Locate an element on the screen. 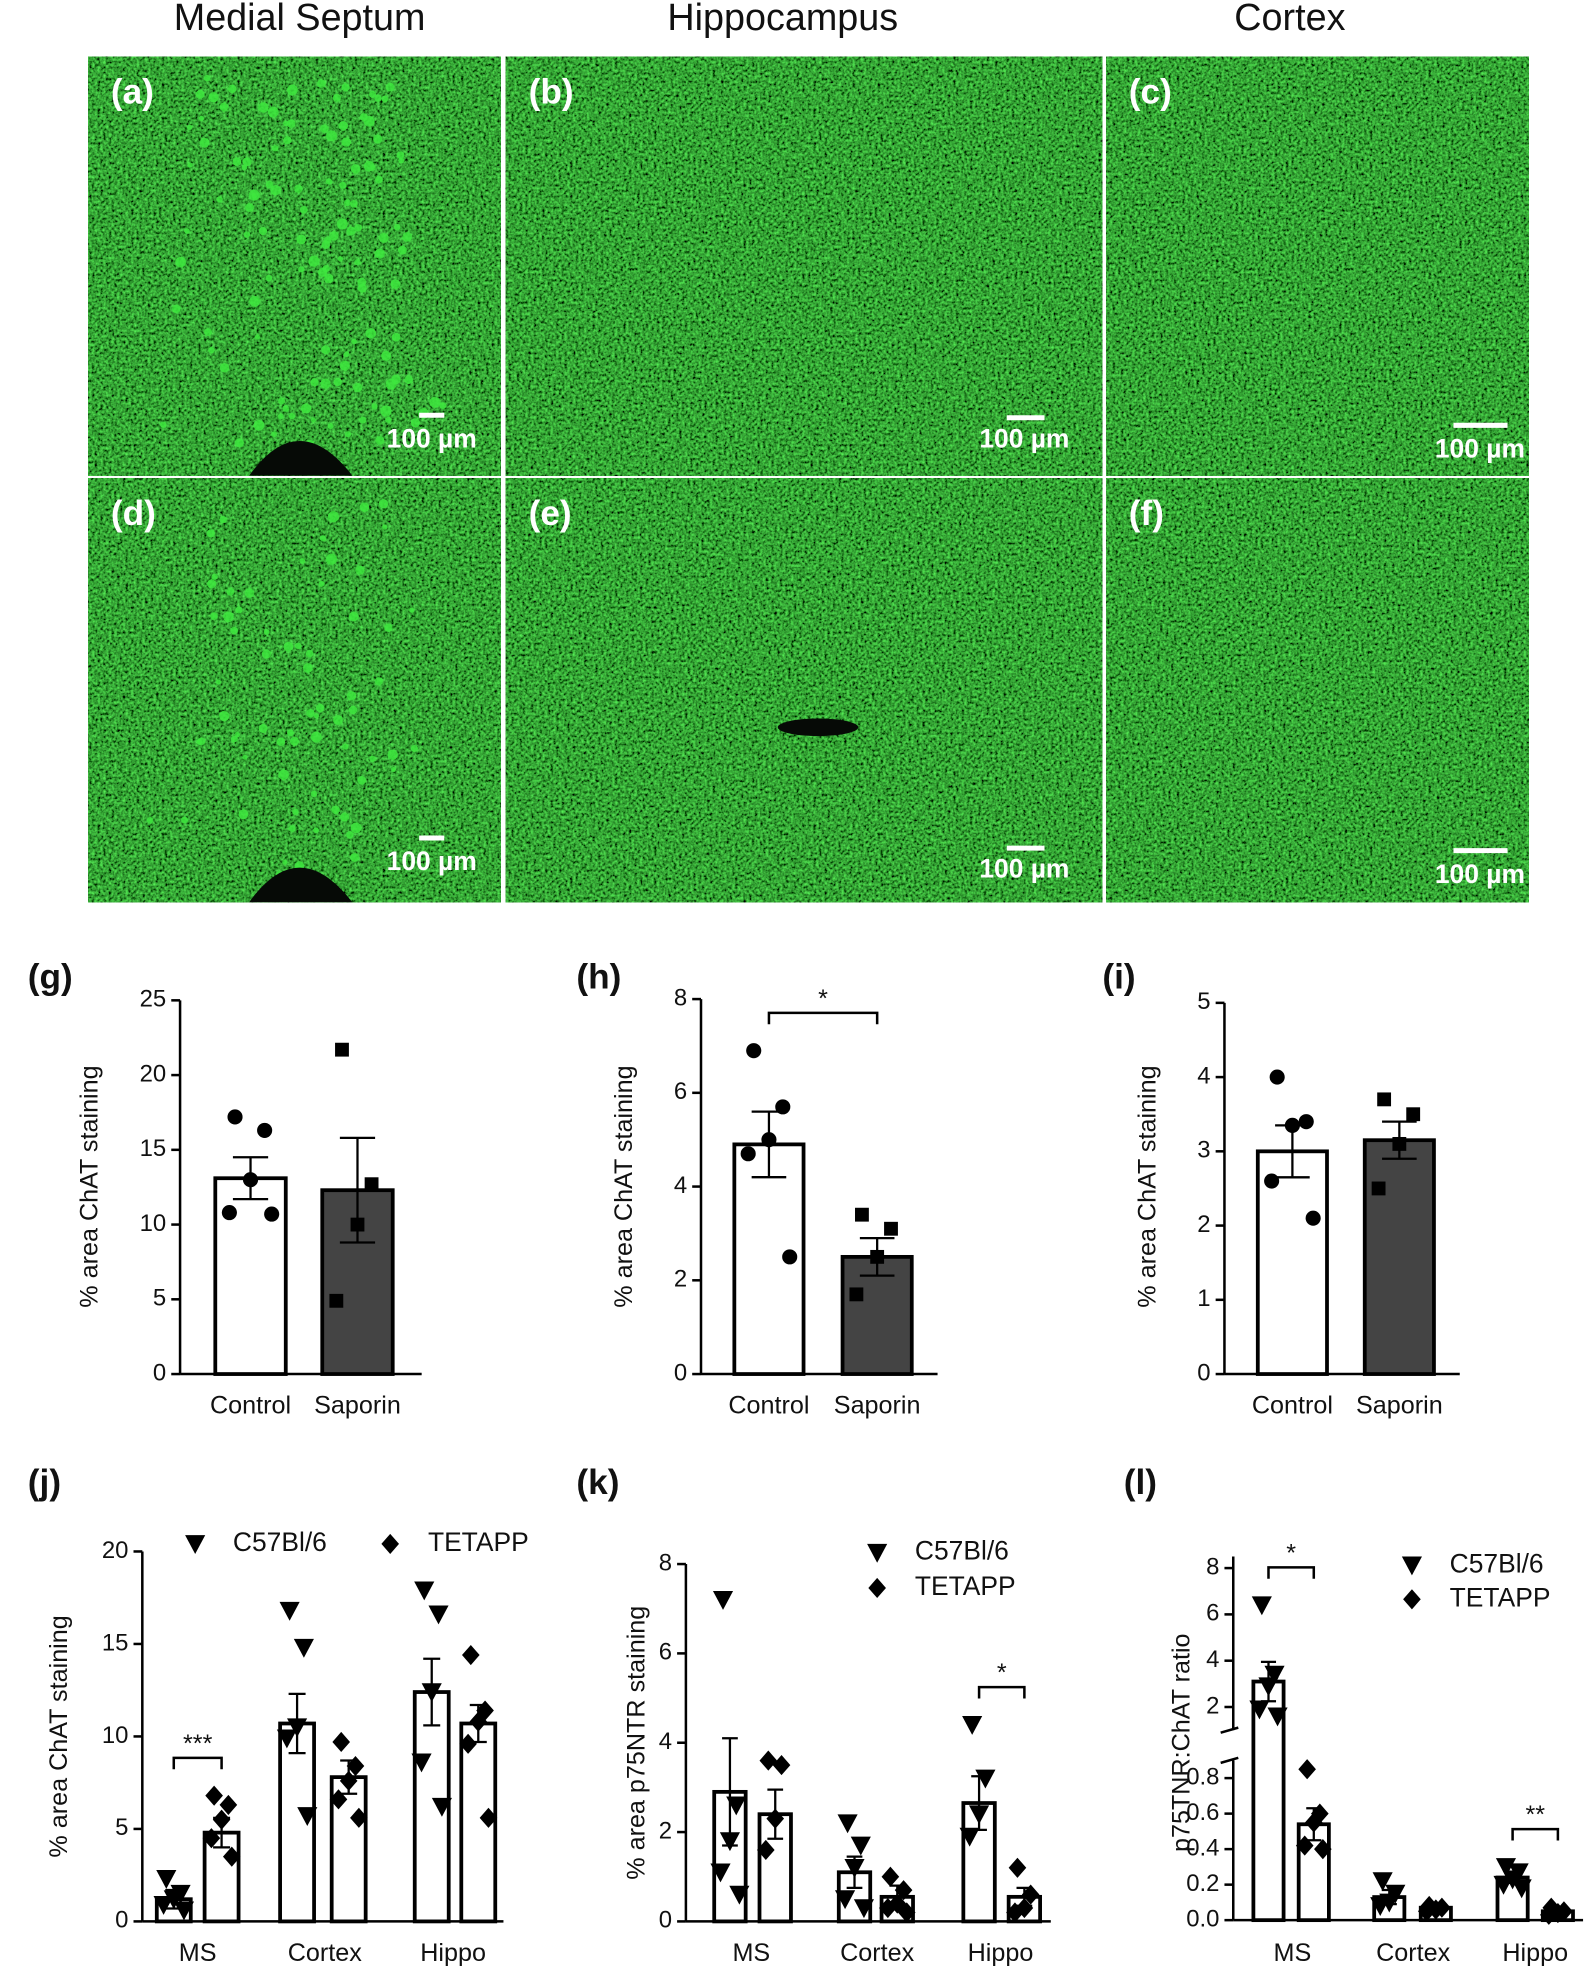  ventricle is located at coordinates (301, 885).